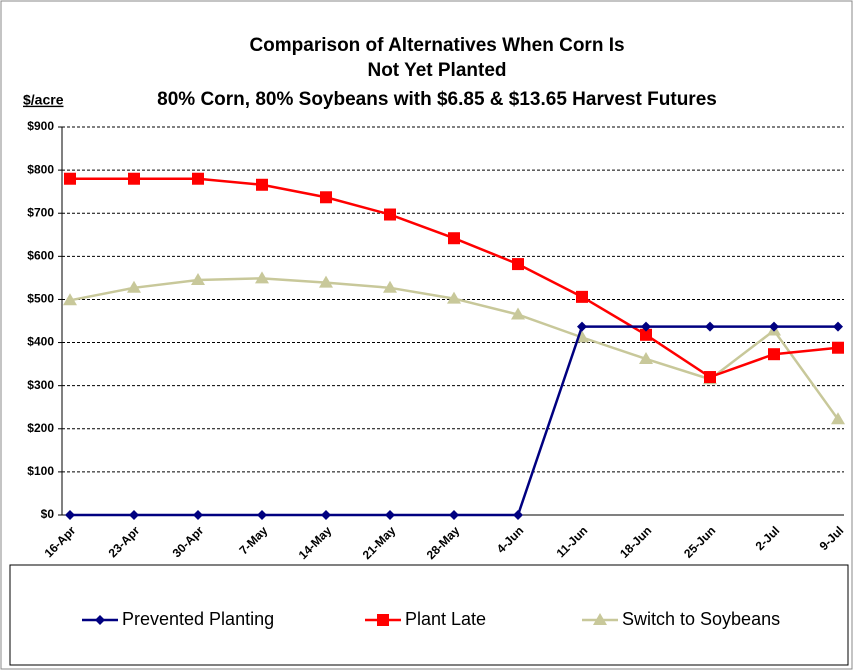 The image size is (854, 671). I want to click on y-tick-label: $300, so click(40, 385).